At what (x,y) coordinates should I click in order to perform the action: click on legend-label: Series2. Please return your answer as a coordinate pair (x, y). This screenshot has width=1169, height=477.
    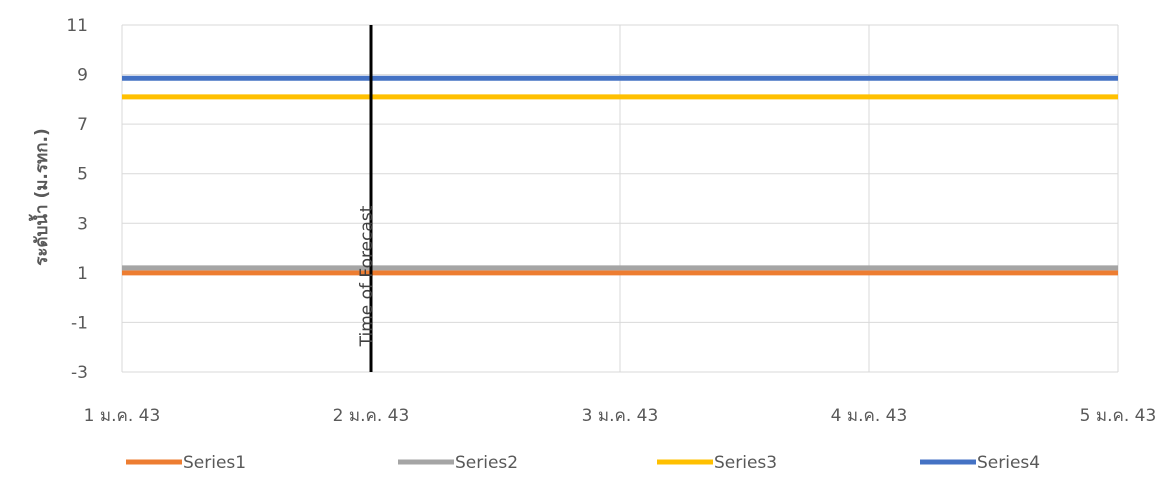
    Looking at the image, I should click on (486, 463).